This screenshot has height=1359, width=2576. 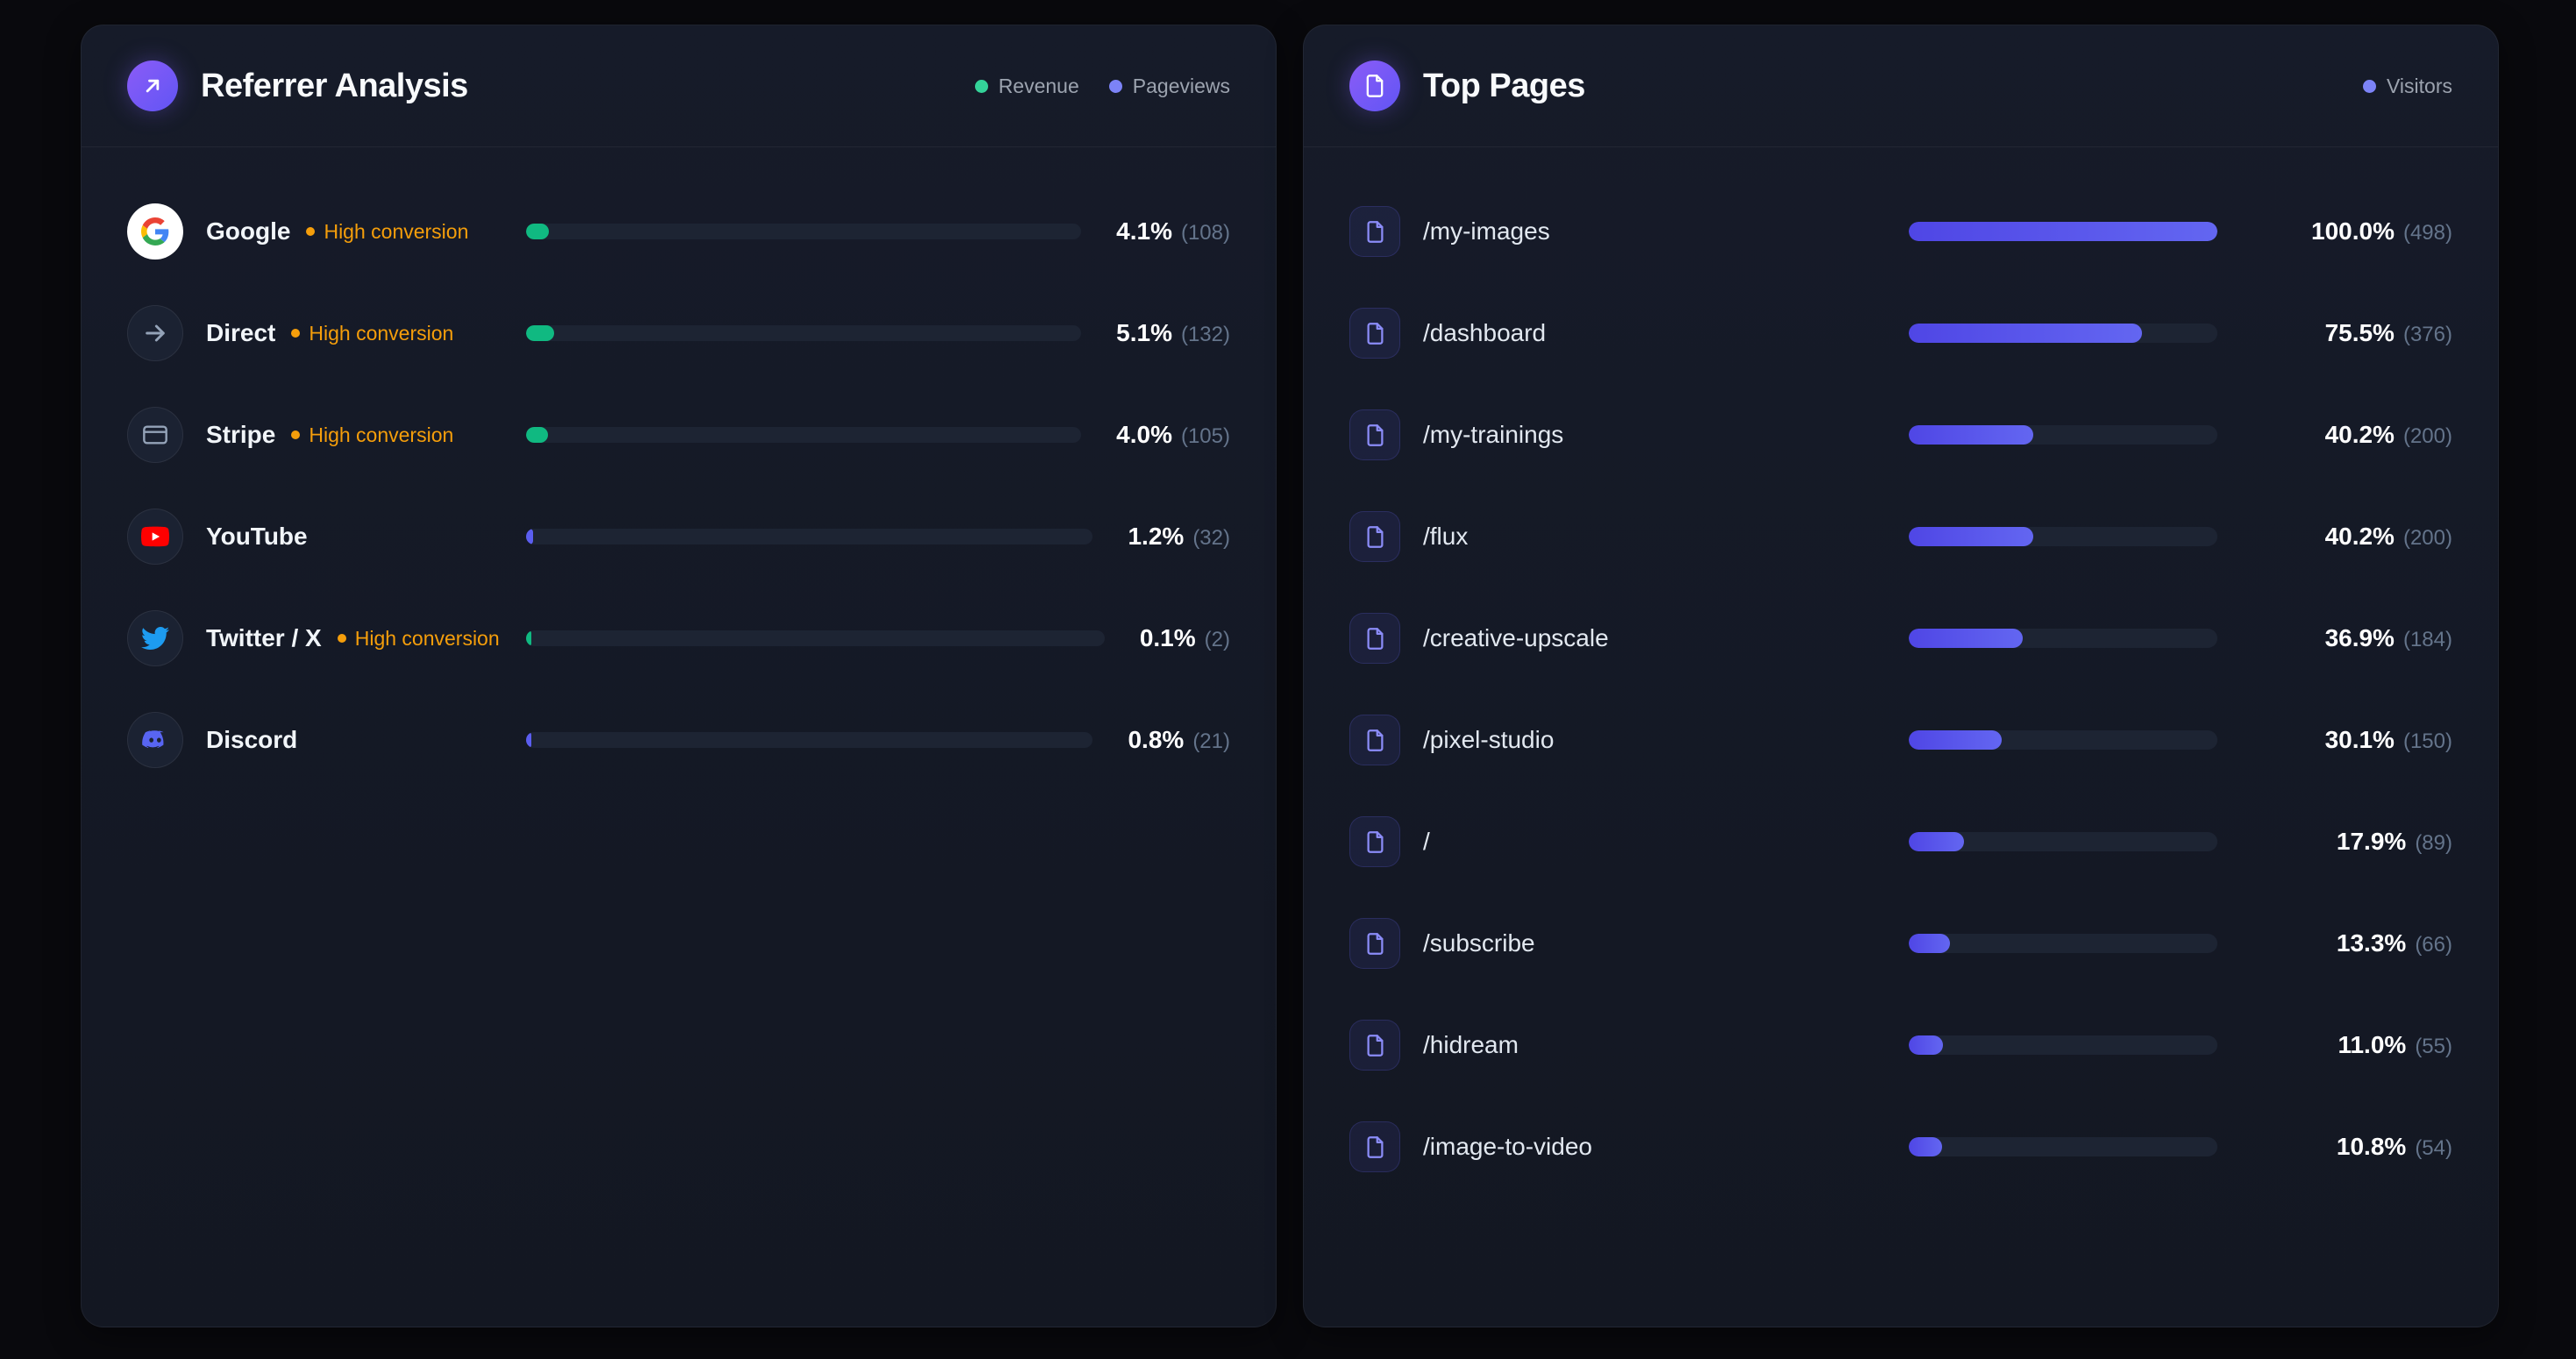 What do you see at coordinates (1629, 231) in the screenshot?
I see `top-page-row-left: /my-images` at bounding box center [1629, 231].